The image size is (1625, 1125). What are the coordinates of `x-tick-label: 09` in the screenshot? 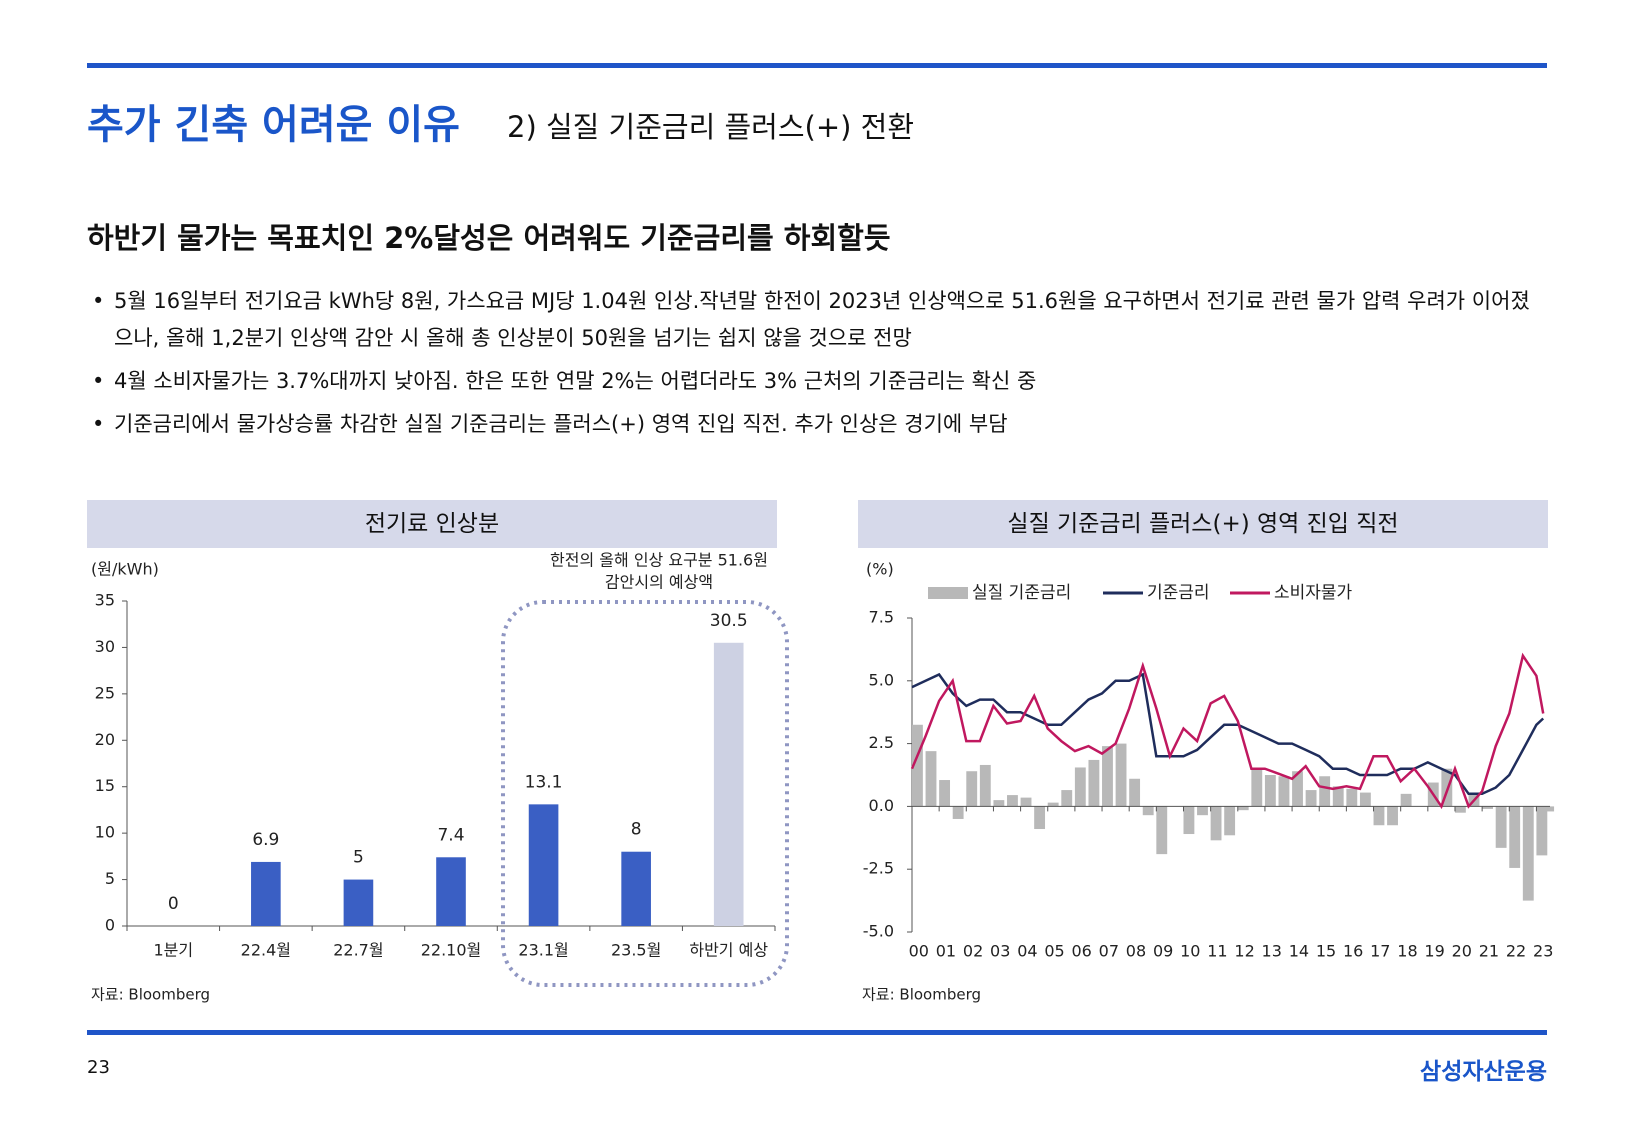 It's located at (1163, 951).